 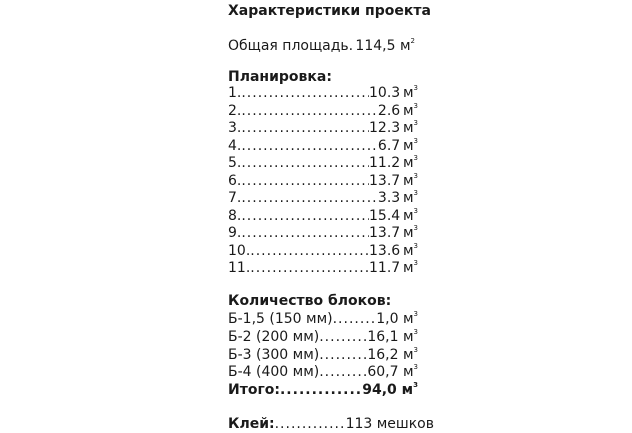 I want to click on layout-row: 8. 15.4 м3, so click(x=323, y=216).